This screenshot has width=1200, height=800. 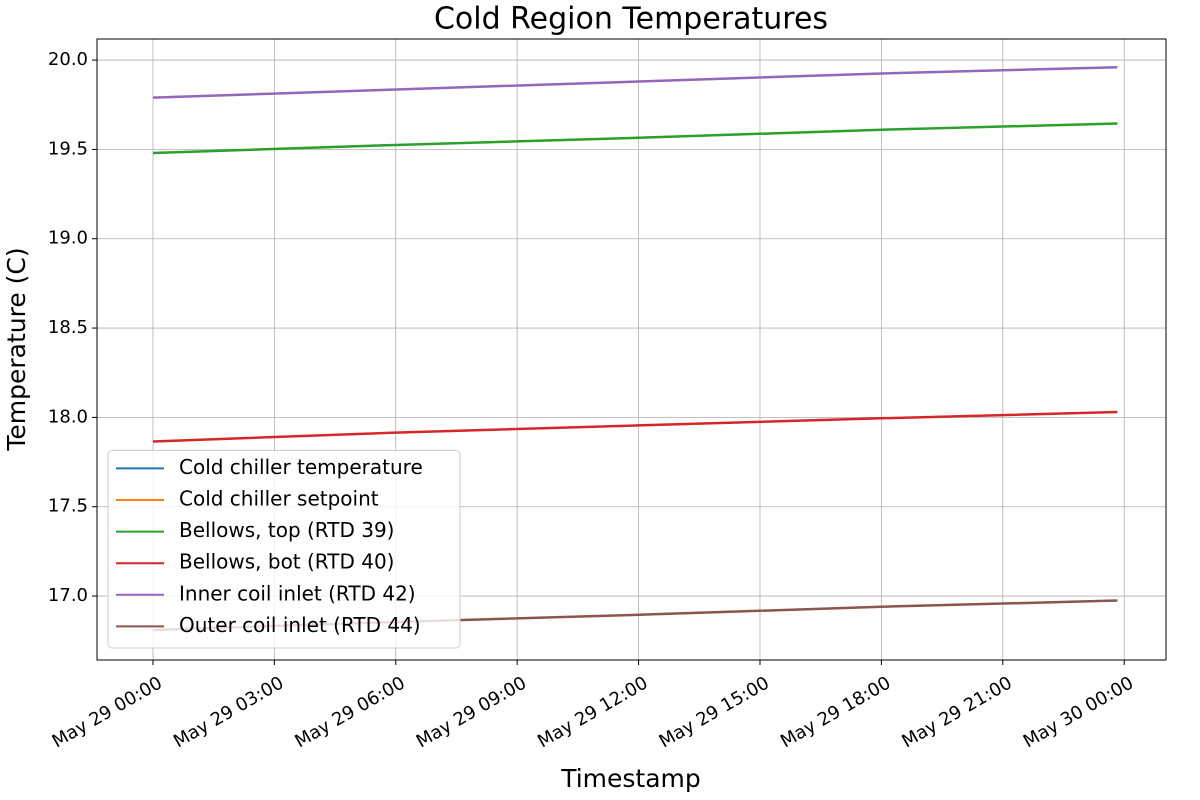 What do you see at coordinates (286, 562) in the screenshot?
I see `legend-label: Bellows, bot (RTD 40)` at bounding box center [286, 562].